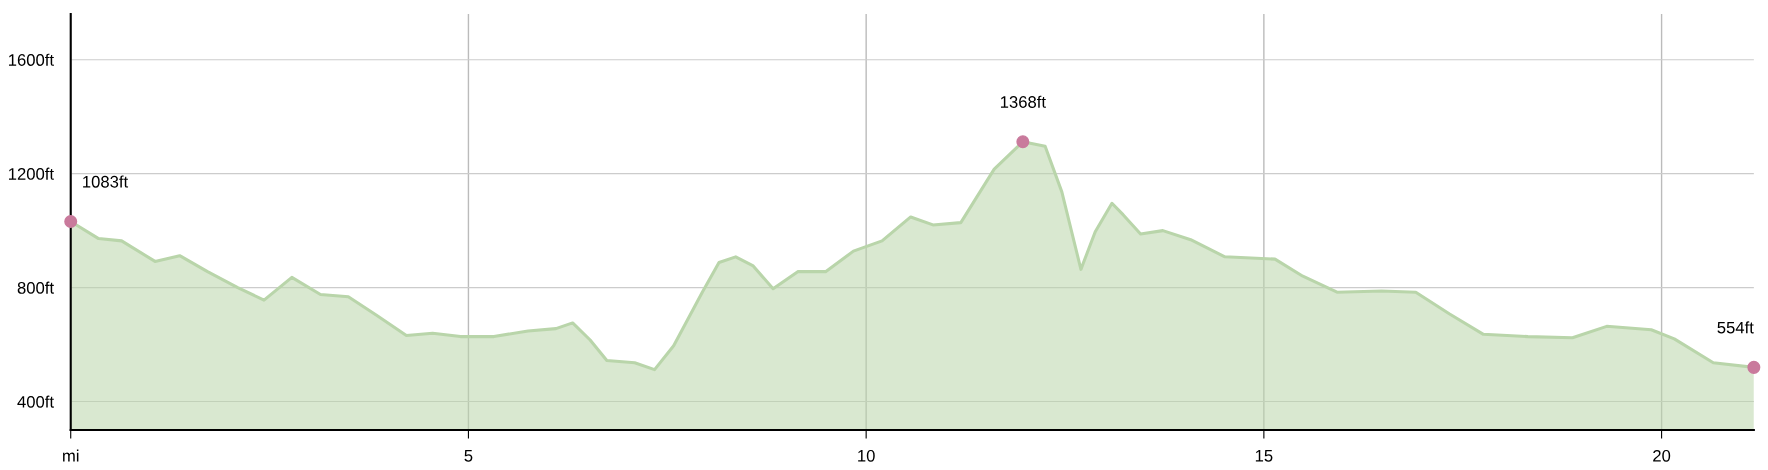 The image size is (1768, 470). I want to click on y-tick-label: 800ft, so click(35, 287).